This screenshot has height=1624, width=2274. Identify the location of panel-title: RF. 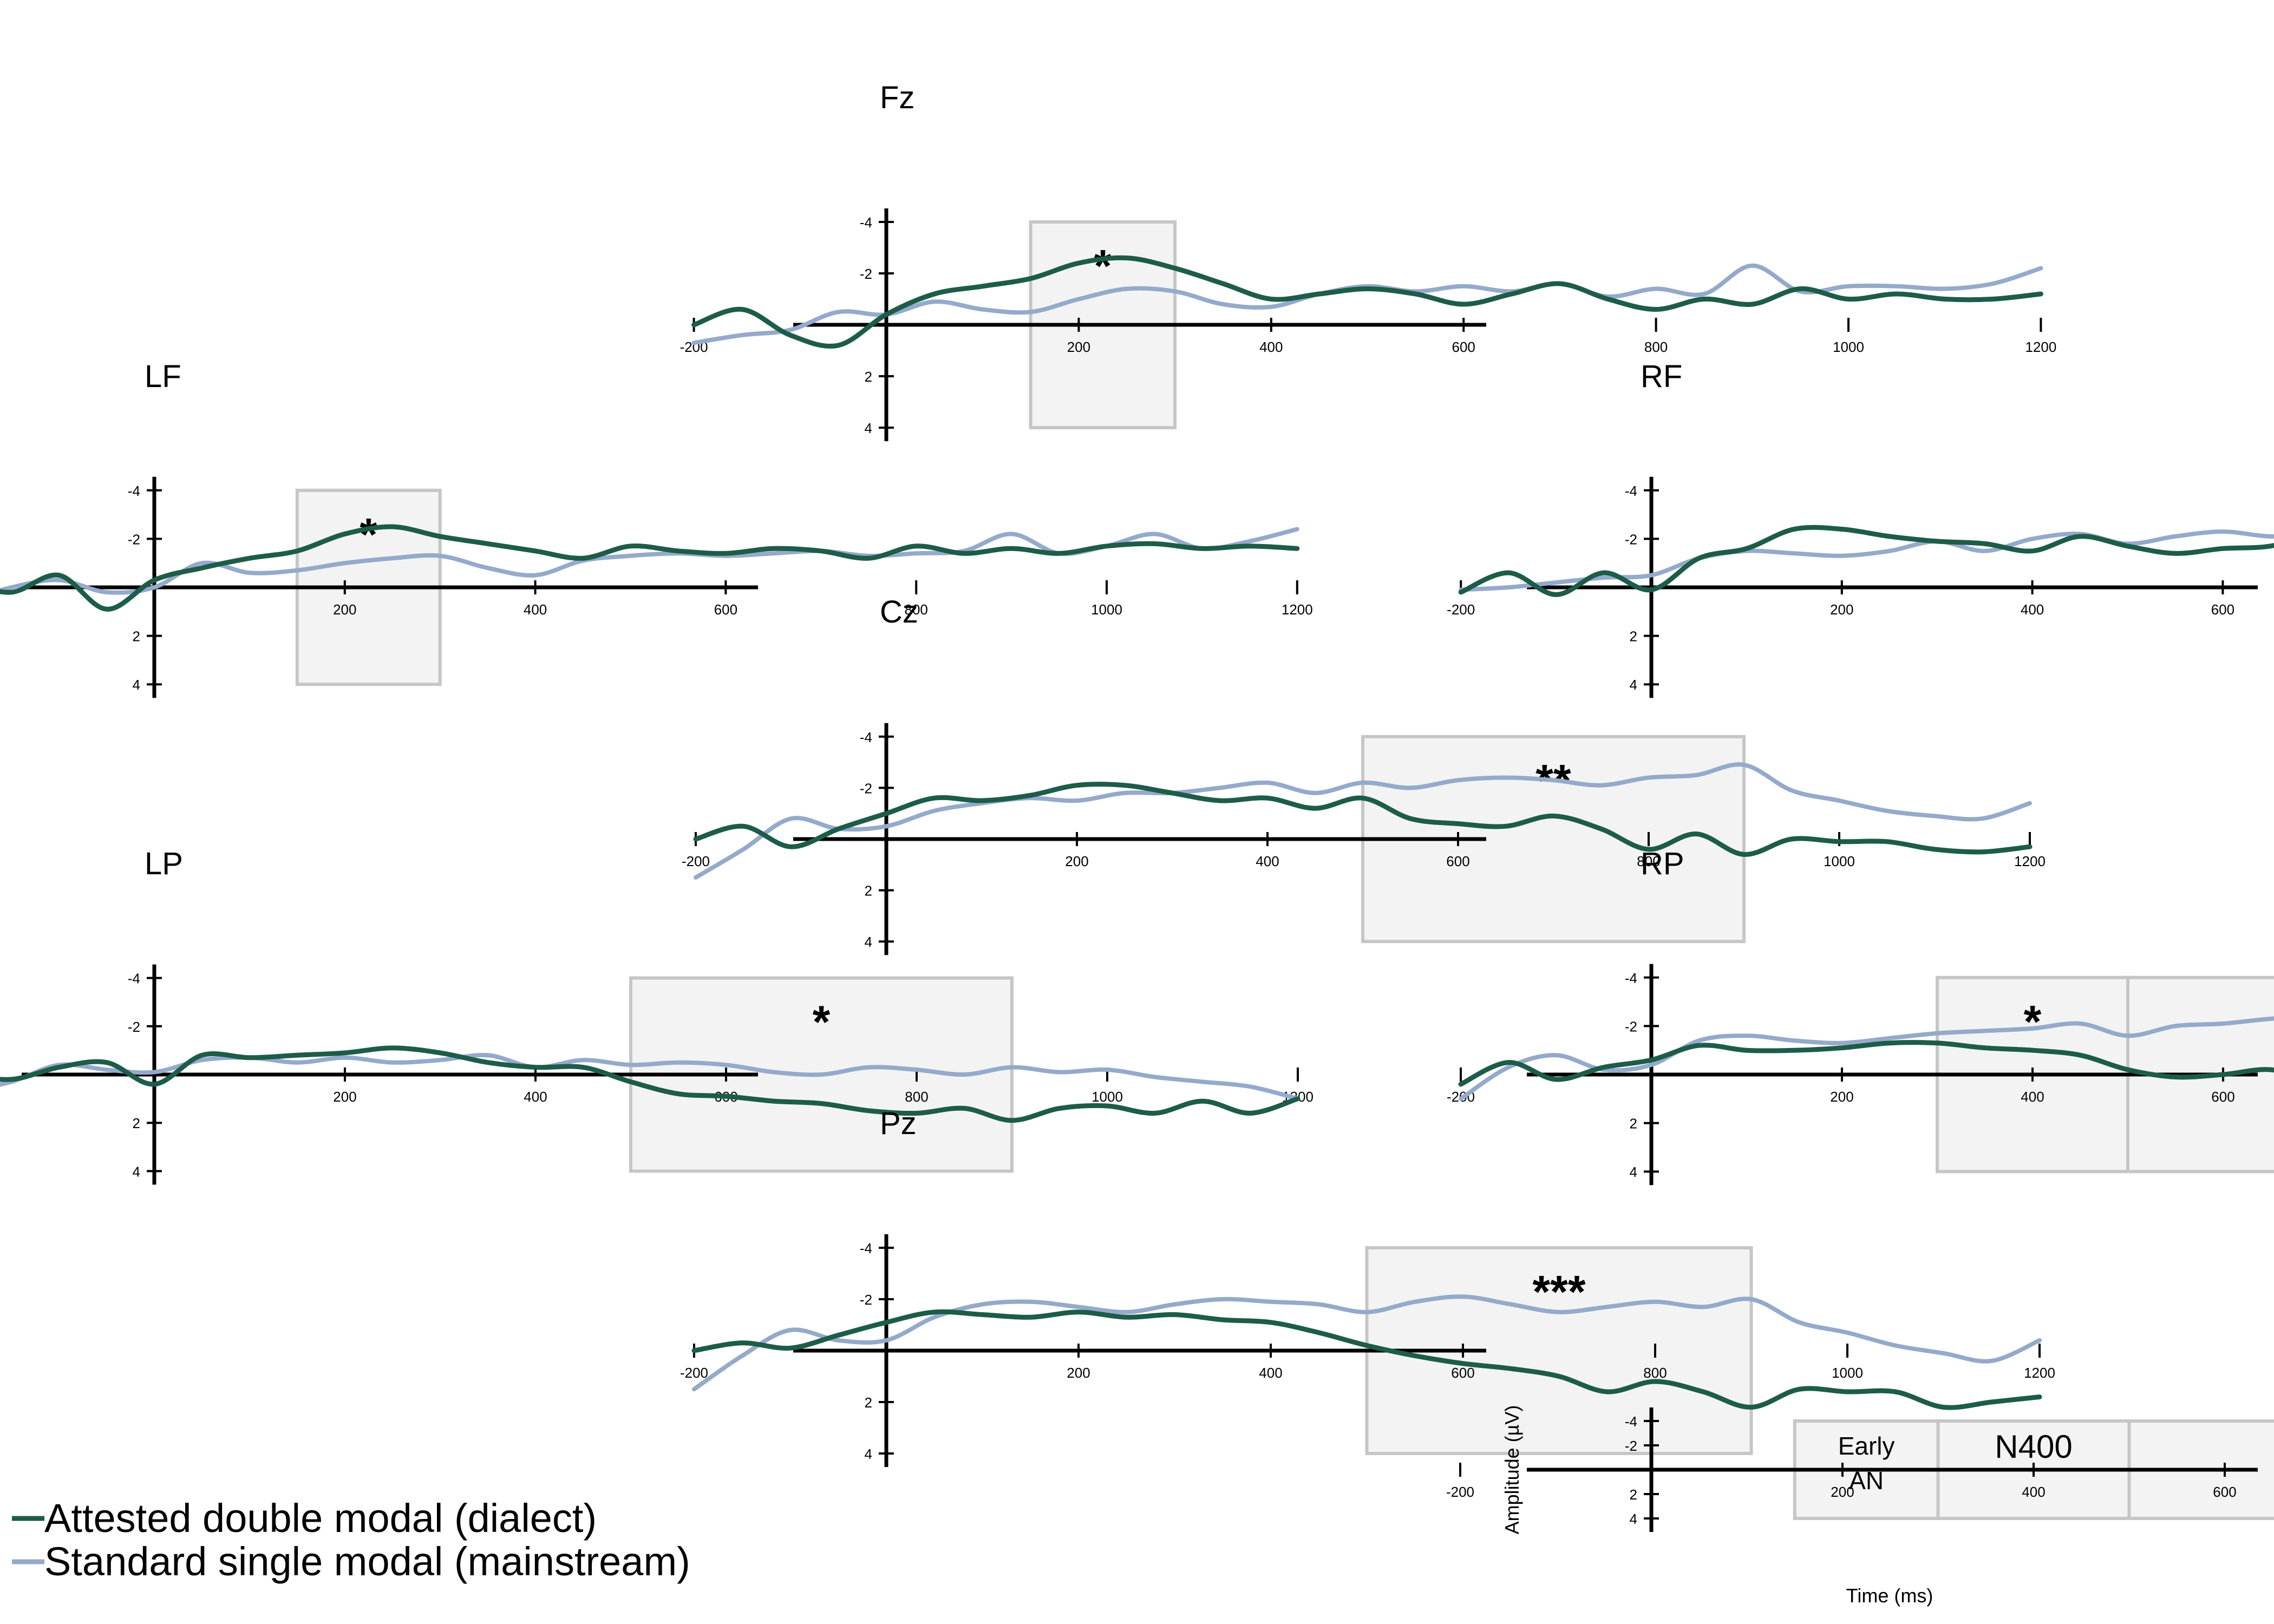
(1662, 376).